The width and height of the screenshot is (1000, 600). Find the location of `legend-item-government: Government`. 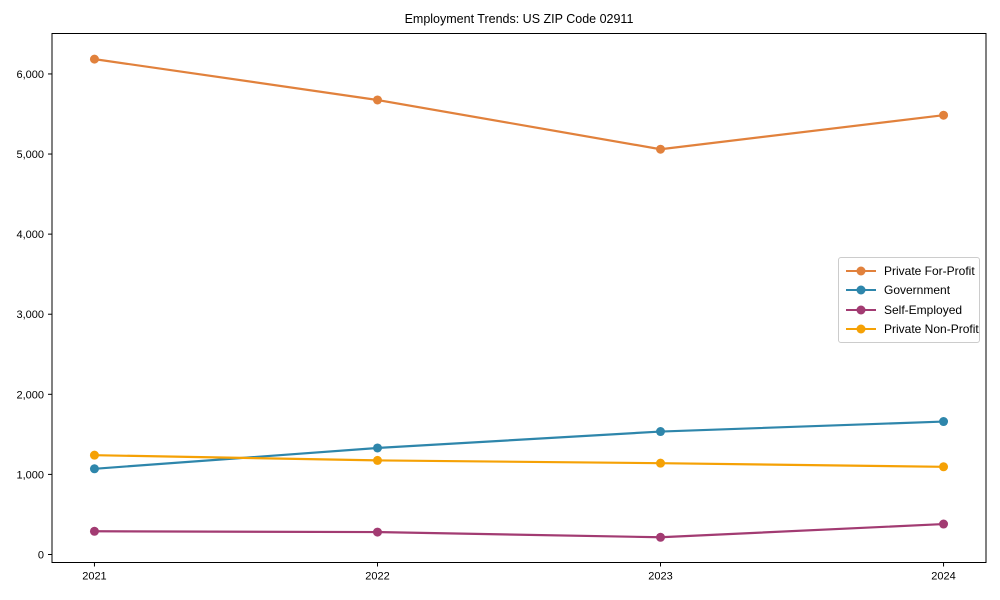

legend-item-government: Government is located at coordinates (909, 290).